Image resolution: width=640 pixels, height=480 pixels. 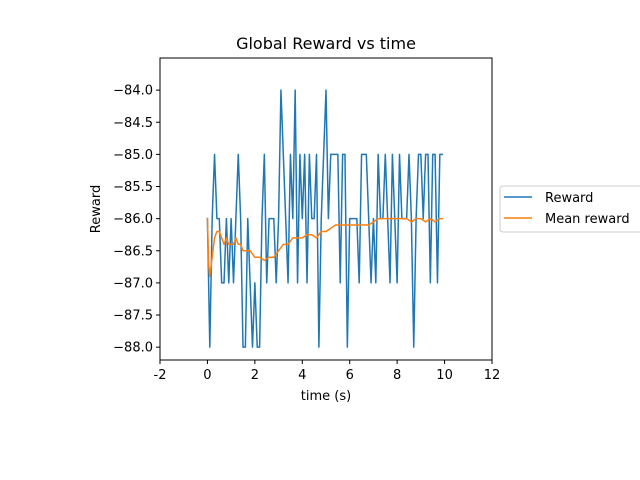 What do you see at coordinates (569, 198) in the screenshot?
I see `legend-label: Reward` at bounding box center [569, 198].